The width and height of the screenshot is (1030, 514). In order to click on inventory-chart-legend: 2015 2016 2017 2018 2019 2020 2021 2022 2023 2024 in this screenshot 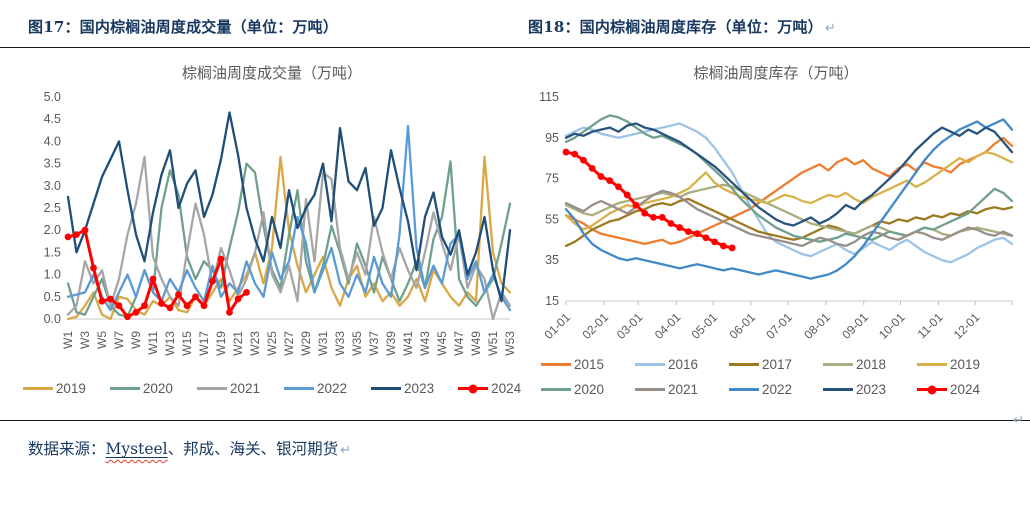, I will do `click(776, 377)`.